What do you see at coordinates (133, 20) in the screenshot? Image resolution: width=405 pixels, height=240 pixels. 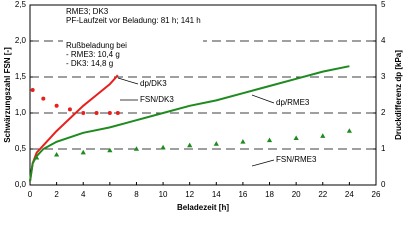 I see `note: PF-Laufzeit vor Beladung: 81 h; 141 h` at bounding box center [133, 20].